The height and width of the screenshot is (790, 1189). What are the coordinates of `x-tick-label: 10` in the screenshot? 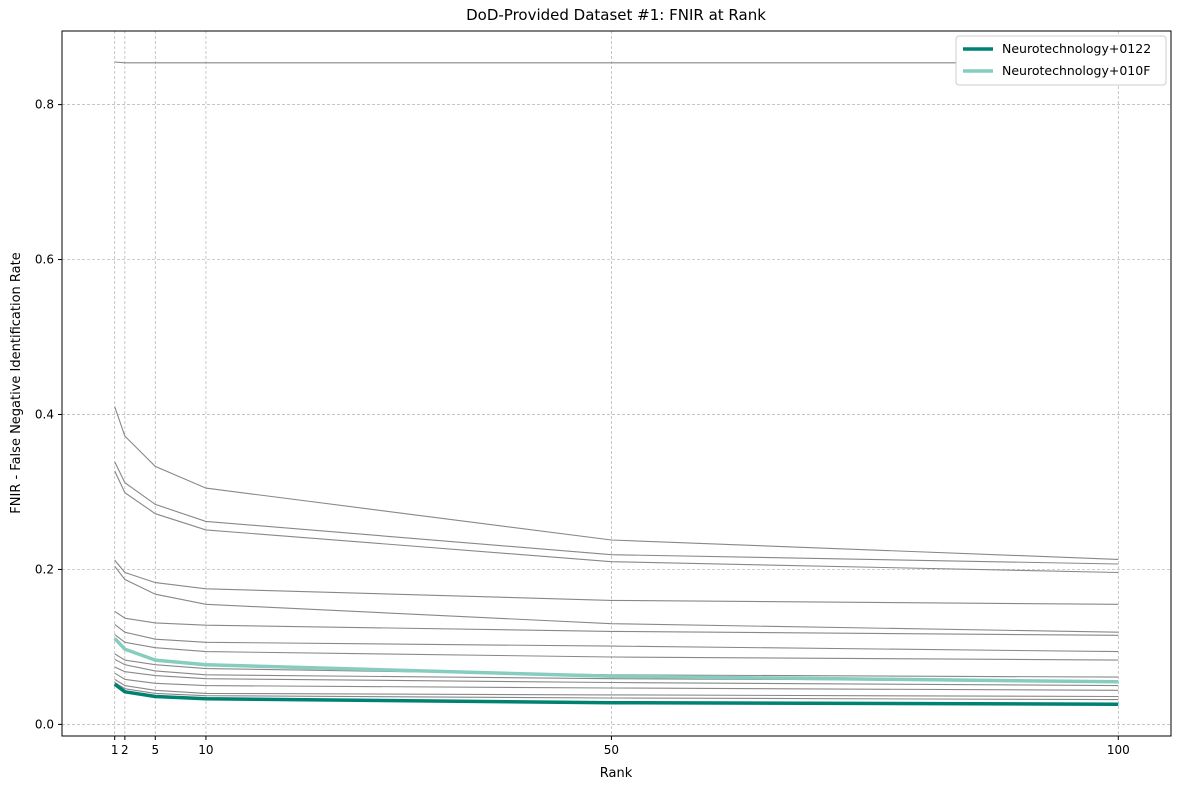 It's located at (205, 750).